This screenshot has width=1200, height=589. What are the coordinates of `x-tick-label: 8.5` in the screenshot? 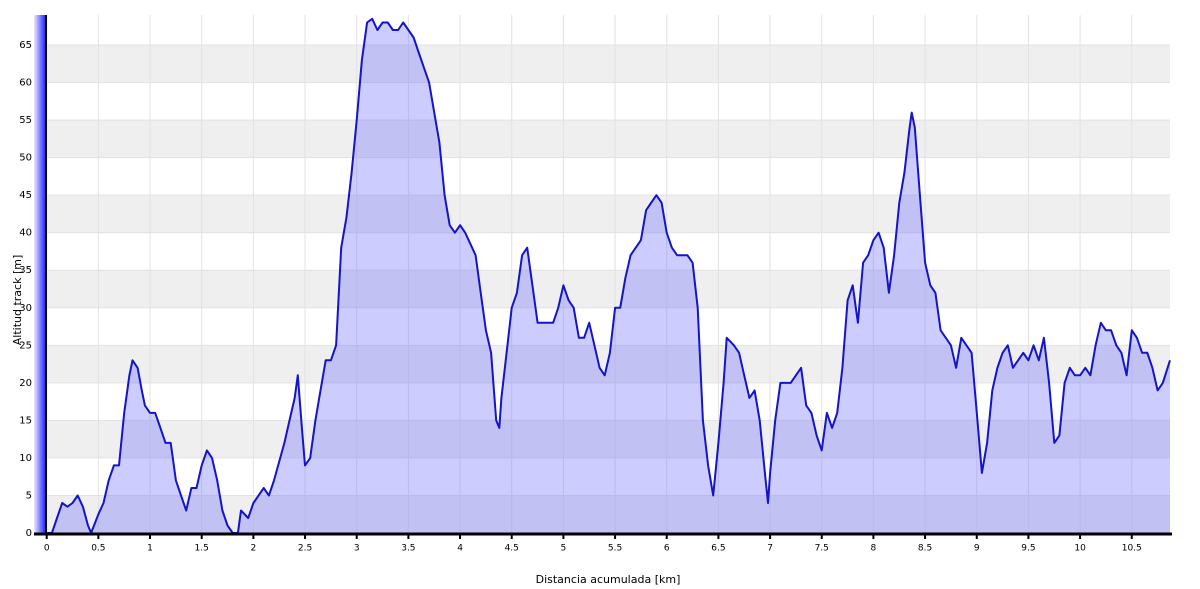 It's located at (925, 549).